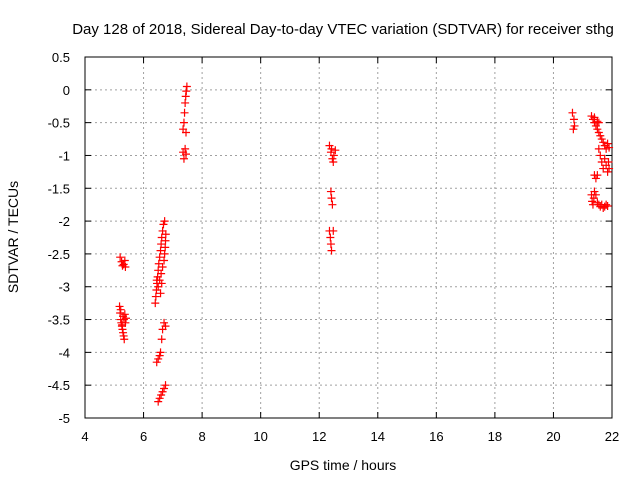  What do you see at coordinates (59, 254) in the screenshot?
I see `y-tick-label: -2.5` at bounding box center [59, 254].